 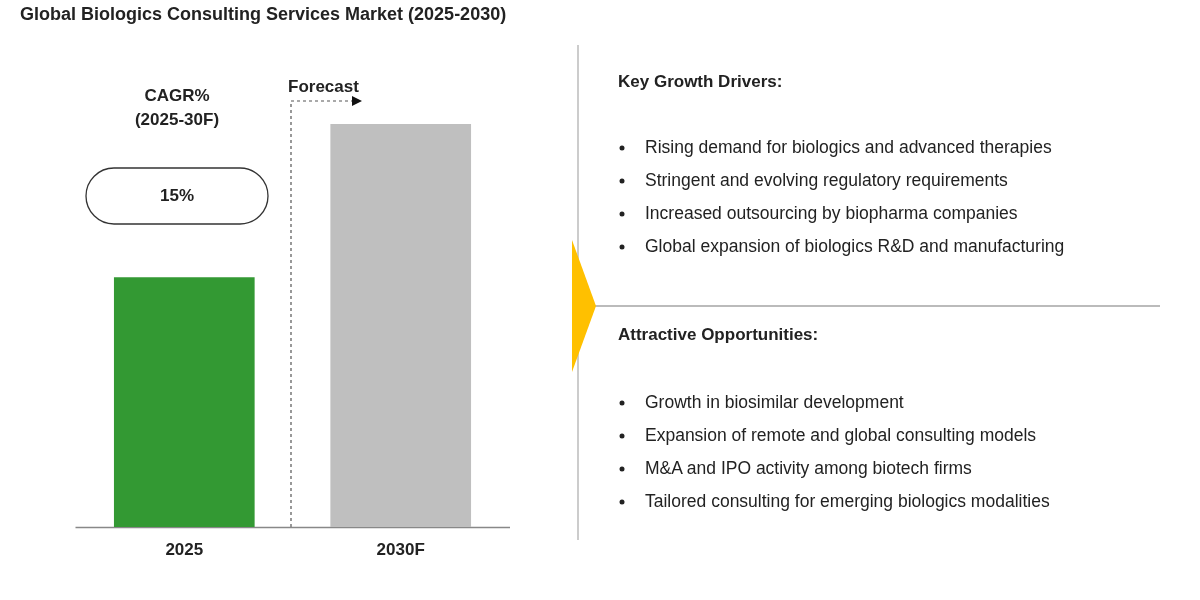 What do you see at coordinates (831, 213) in the screenshot?
I see `text: Increased outsourcing by biopharma companies` at bounding box center [831, 213].